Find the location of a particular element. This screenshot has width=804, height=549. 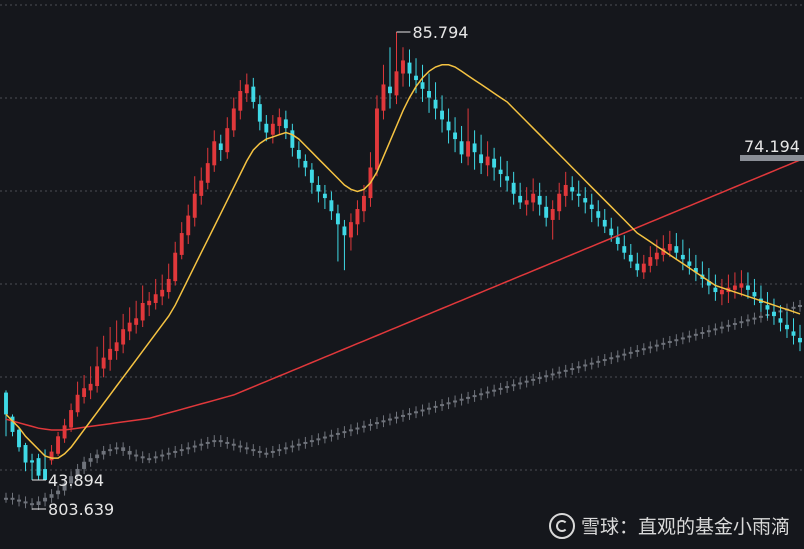

annotation-last: 74.194 is located at coordinates (772, 149).